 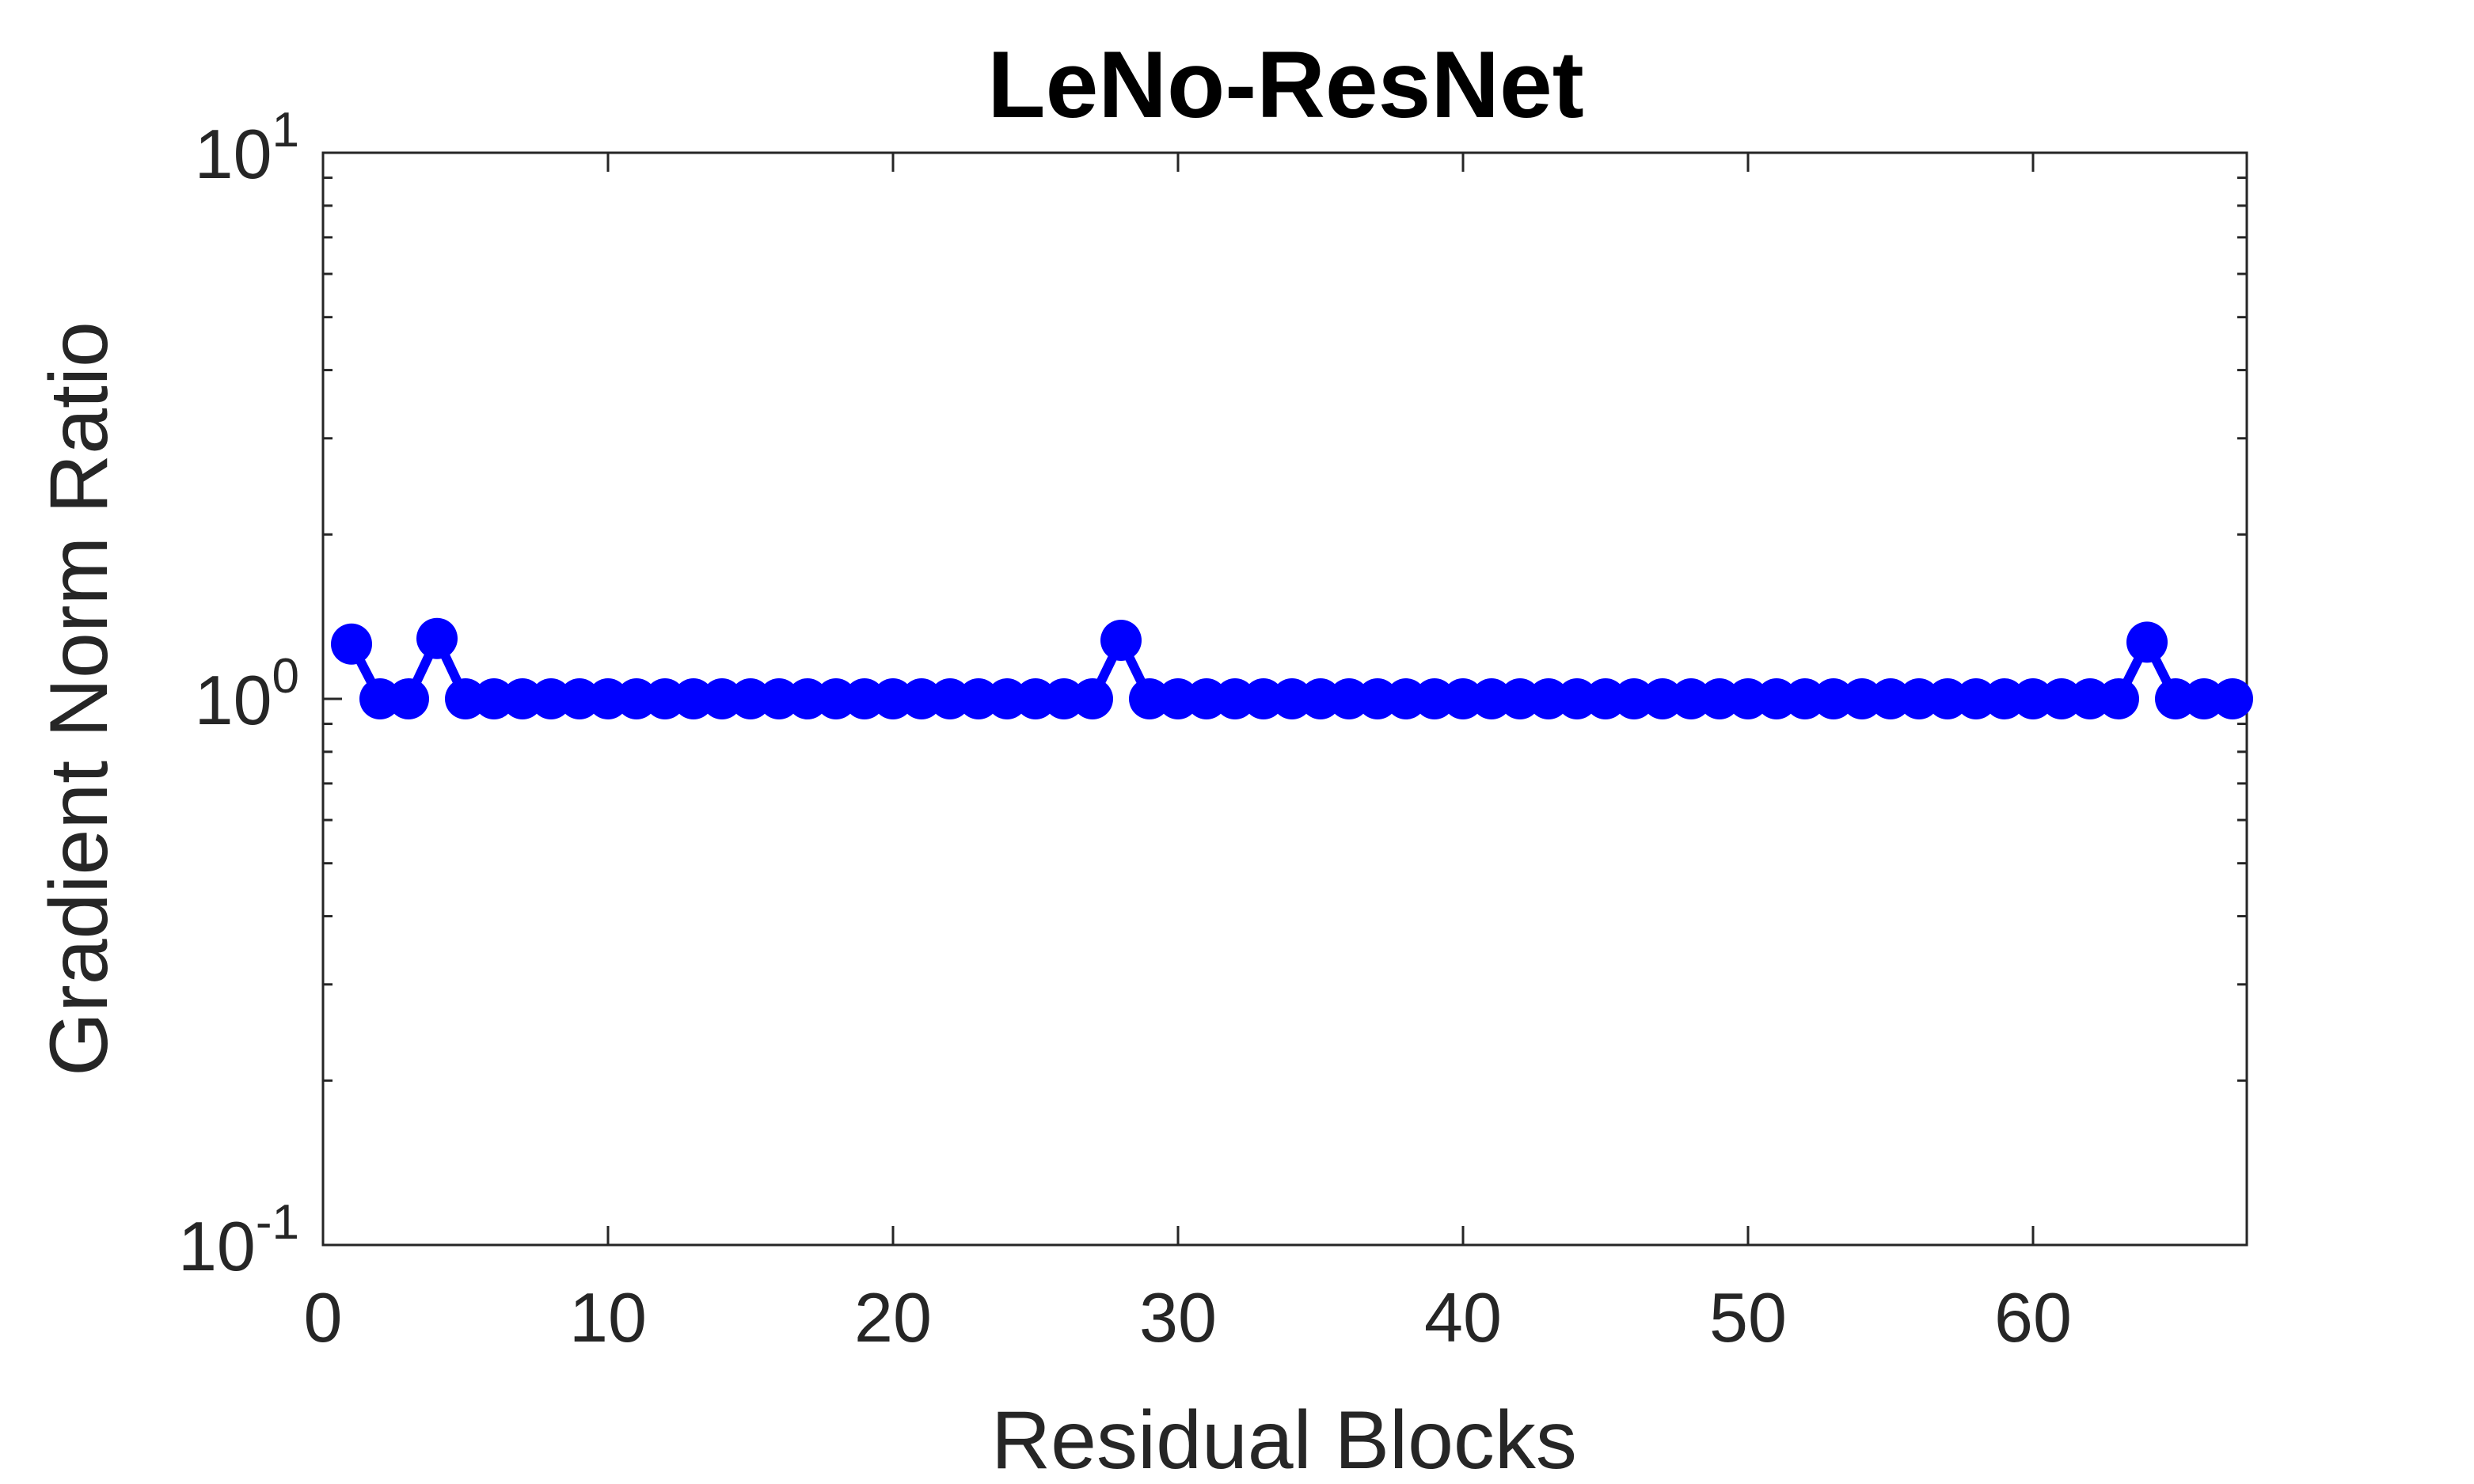 I want to click on x-tick-label: 0, so click(x=323, y=1317).